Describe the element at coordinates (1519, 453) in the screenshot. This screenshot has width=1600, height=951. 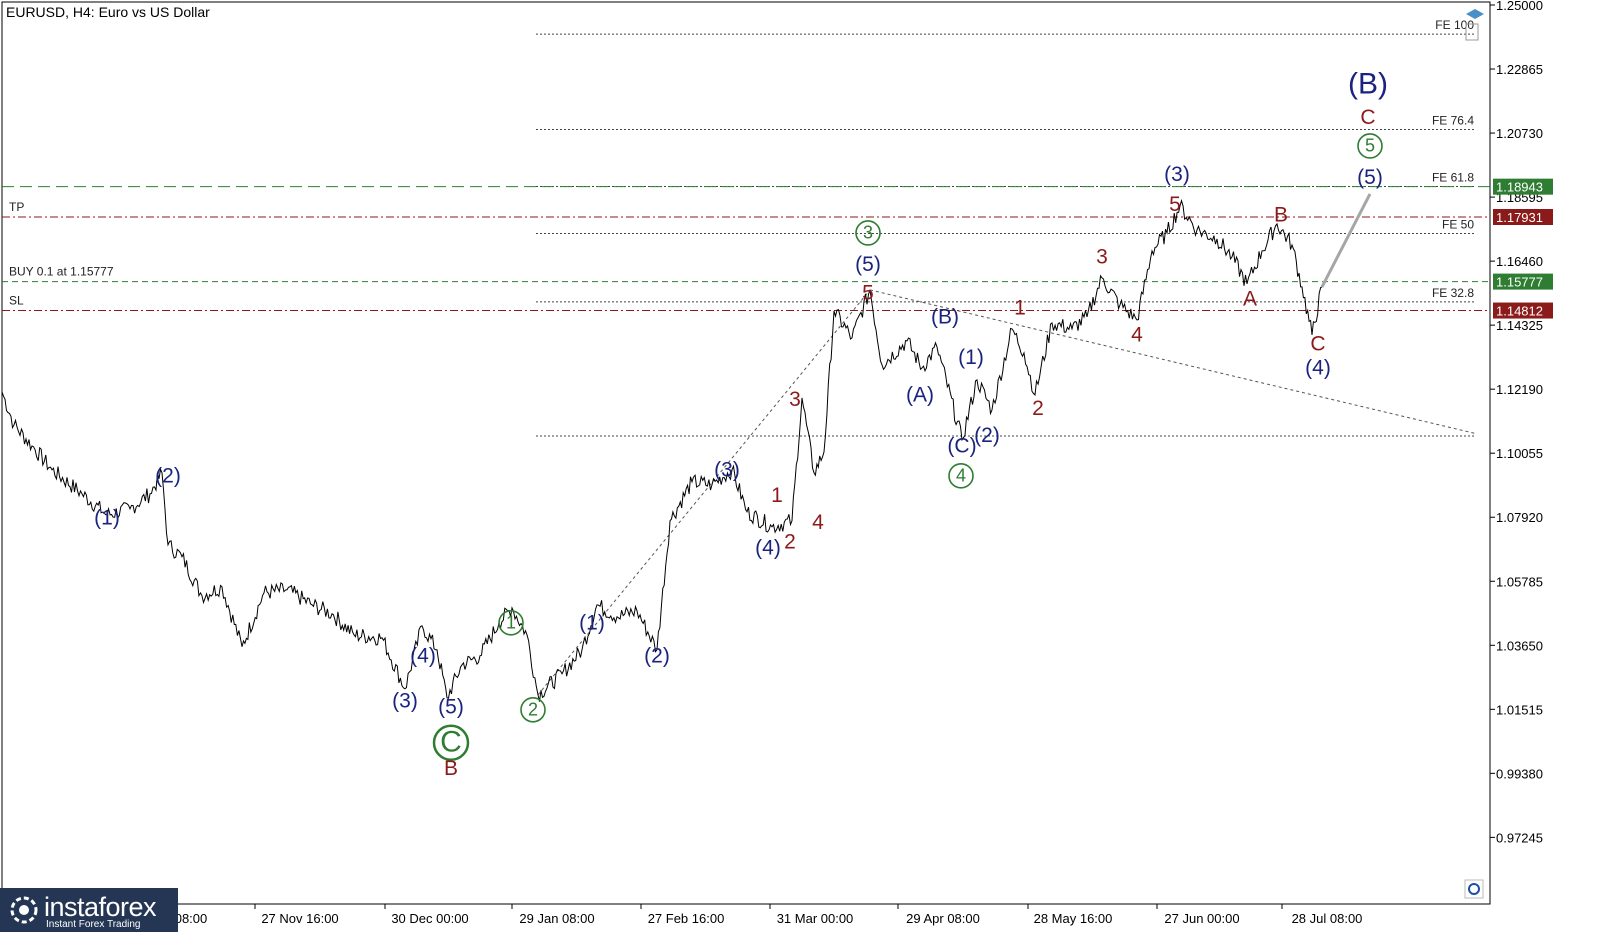
I see `y-tick-label: 1.10055` at that location.